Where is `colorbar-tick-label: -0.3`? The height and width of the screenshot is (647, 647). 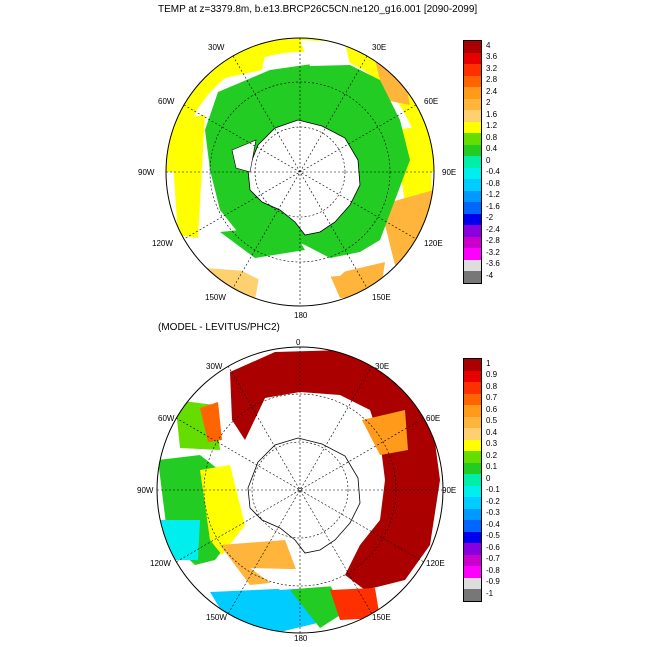
colorbar-tick-label: -0.3 is located at coordinates (493, 513).